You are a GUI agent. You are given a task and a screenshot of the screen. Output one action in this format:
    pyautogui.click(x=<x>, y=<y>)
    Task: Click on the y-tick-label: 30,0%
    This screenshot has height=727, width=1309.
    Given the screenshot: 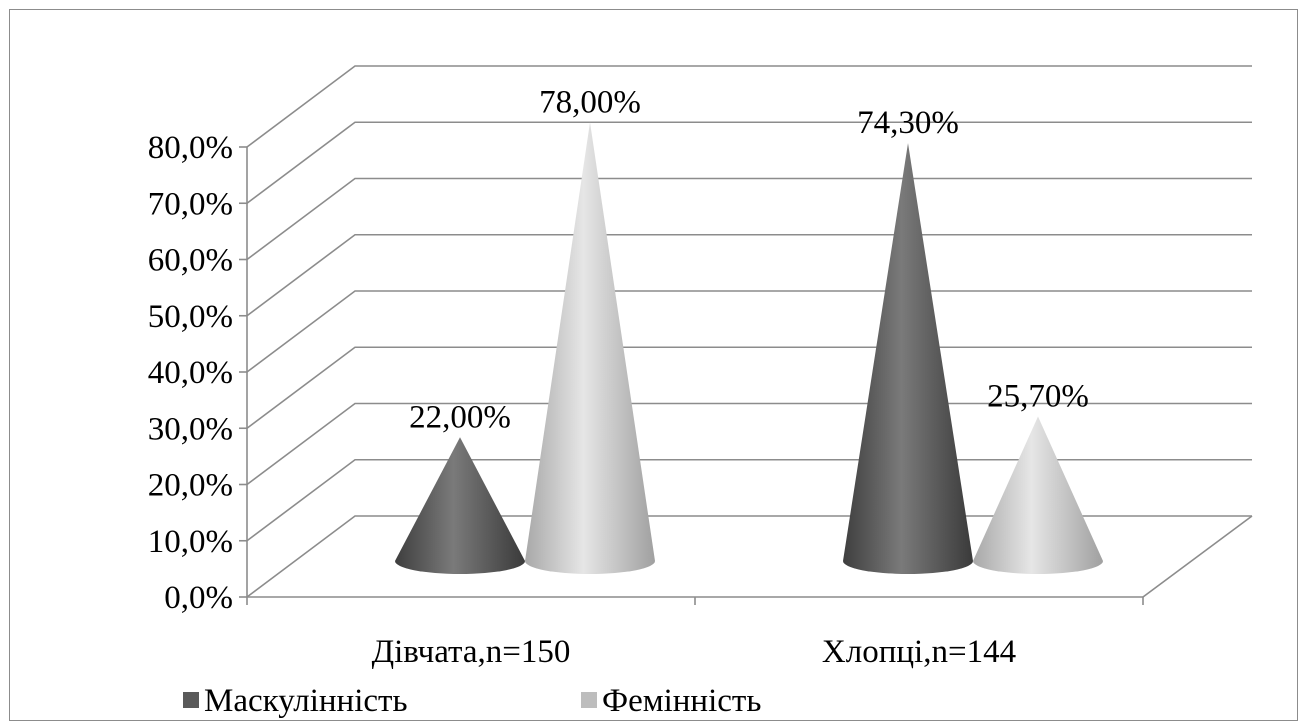 What is the action you would take?
    pyautogui.click(x=190, y=429)
    